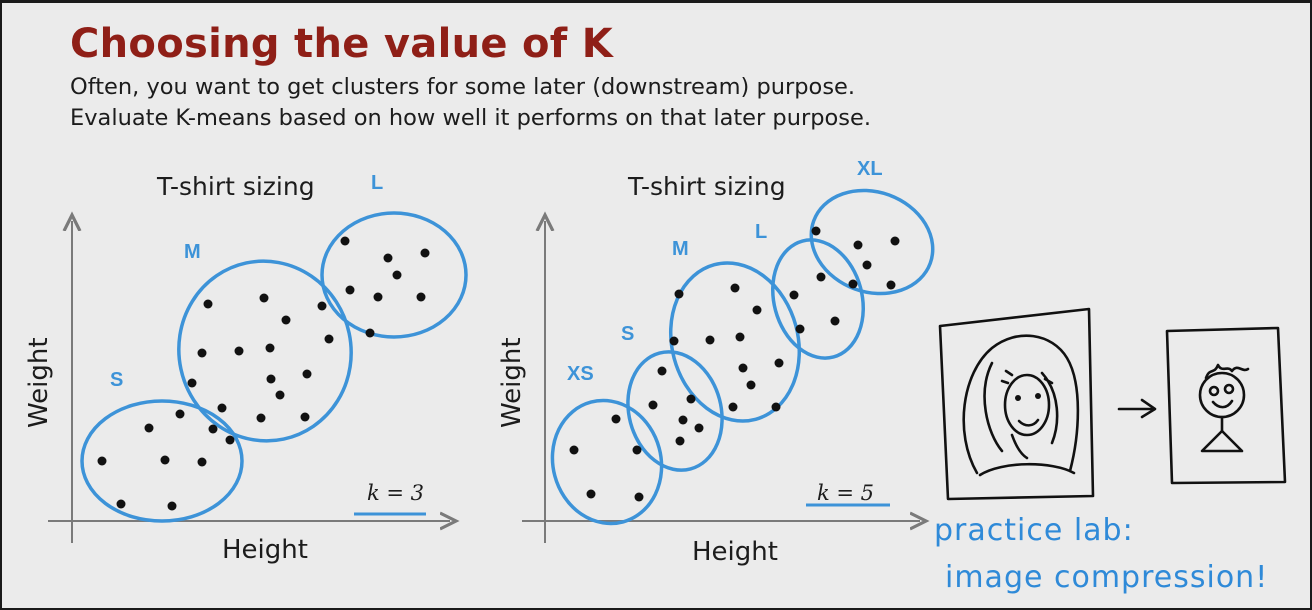 The height and width of the screenshot is (610, 1312). I want to click on plot2-cluster-s, so click(675, 411).